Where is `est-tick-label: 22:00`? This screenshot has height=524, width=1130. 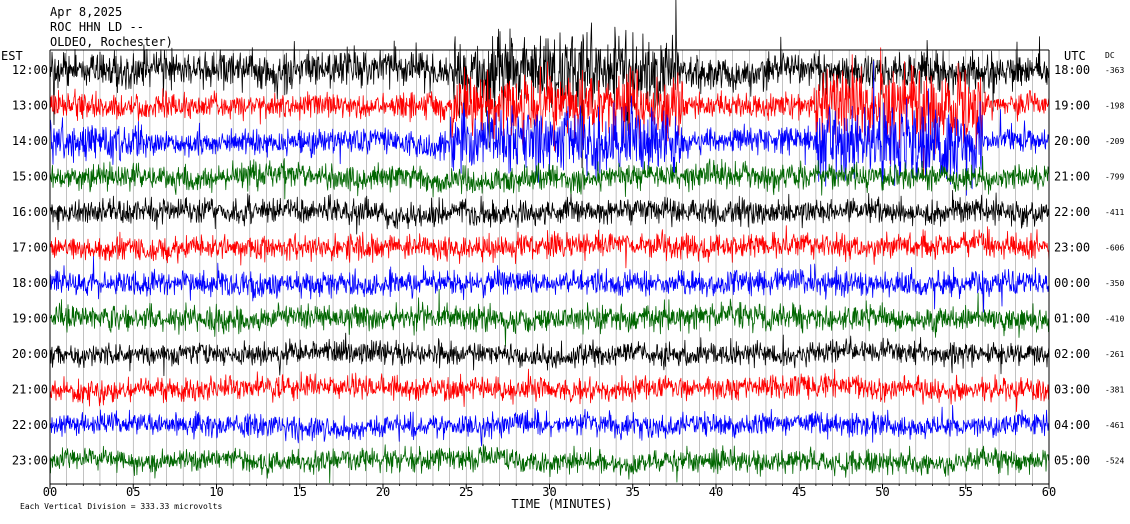 est-tick-label: 22:00 is located at coordinates (30, 425).